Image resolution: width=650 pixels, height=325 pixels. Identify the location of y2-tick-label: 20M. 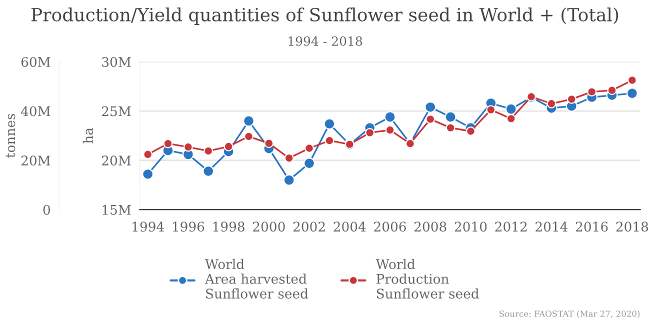
(35, 161).